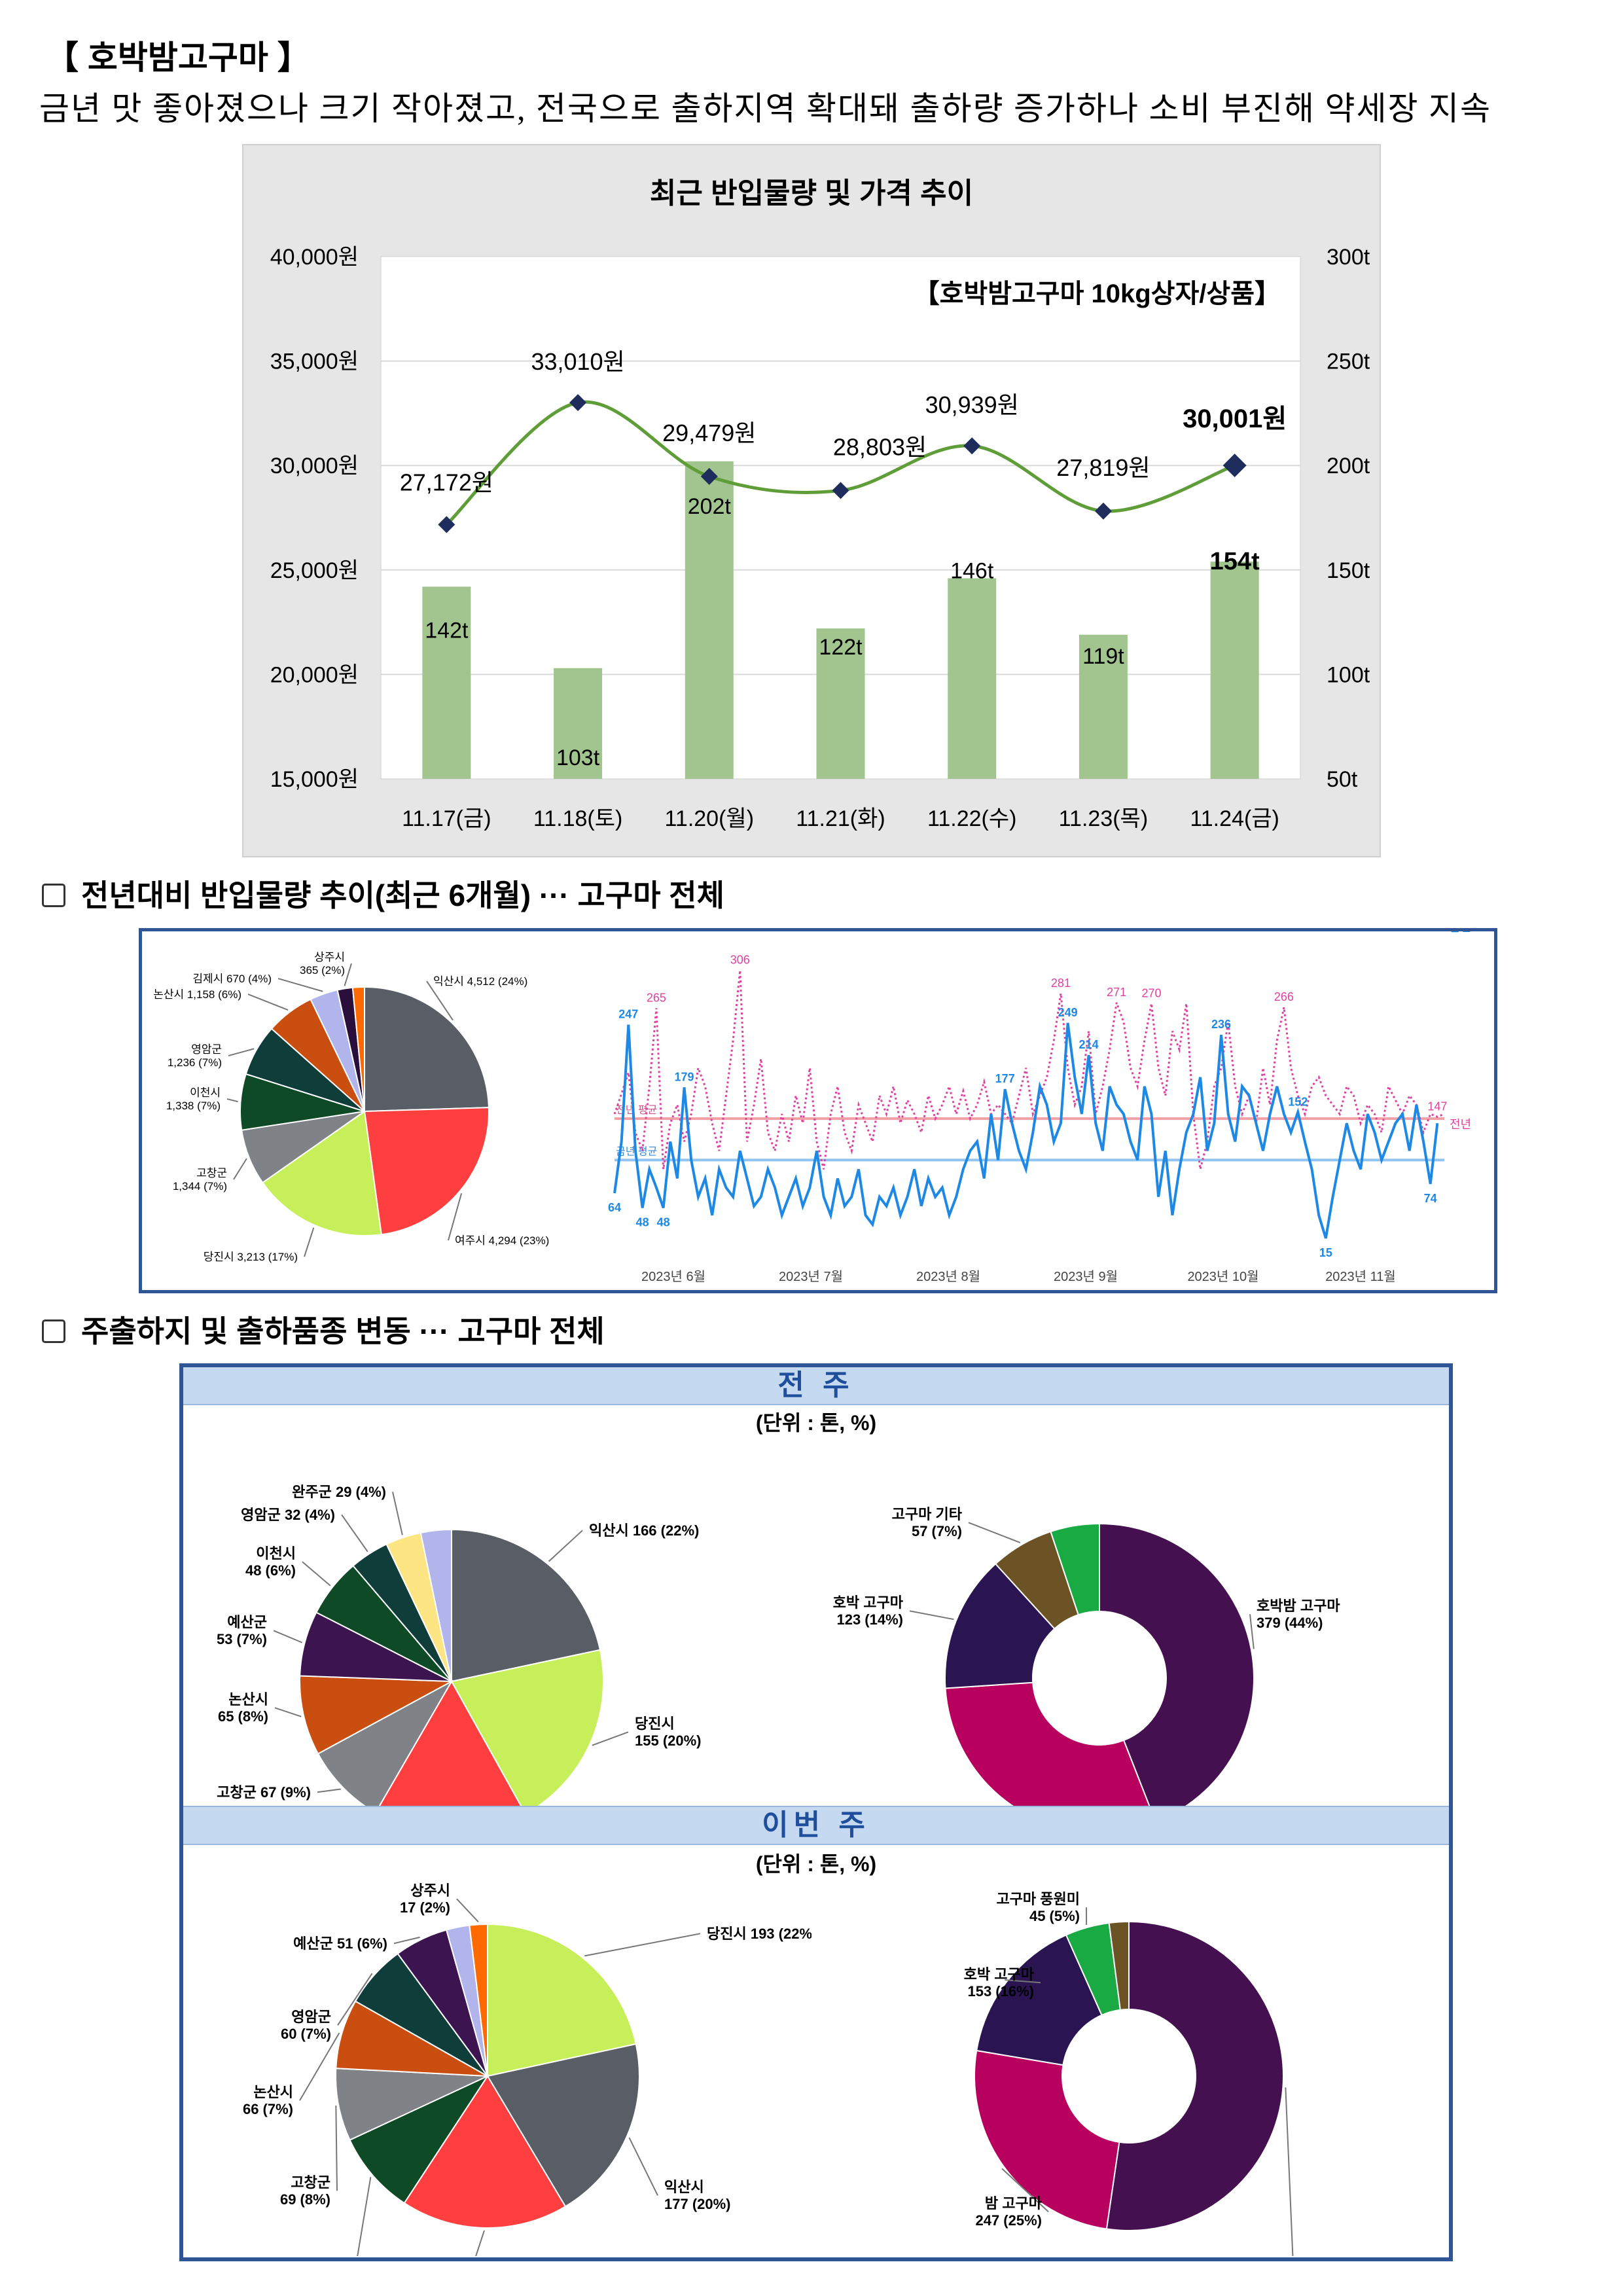  I want to click on y-left-tick: 25,000원, so click(314, 570).